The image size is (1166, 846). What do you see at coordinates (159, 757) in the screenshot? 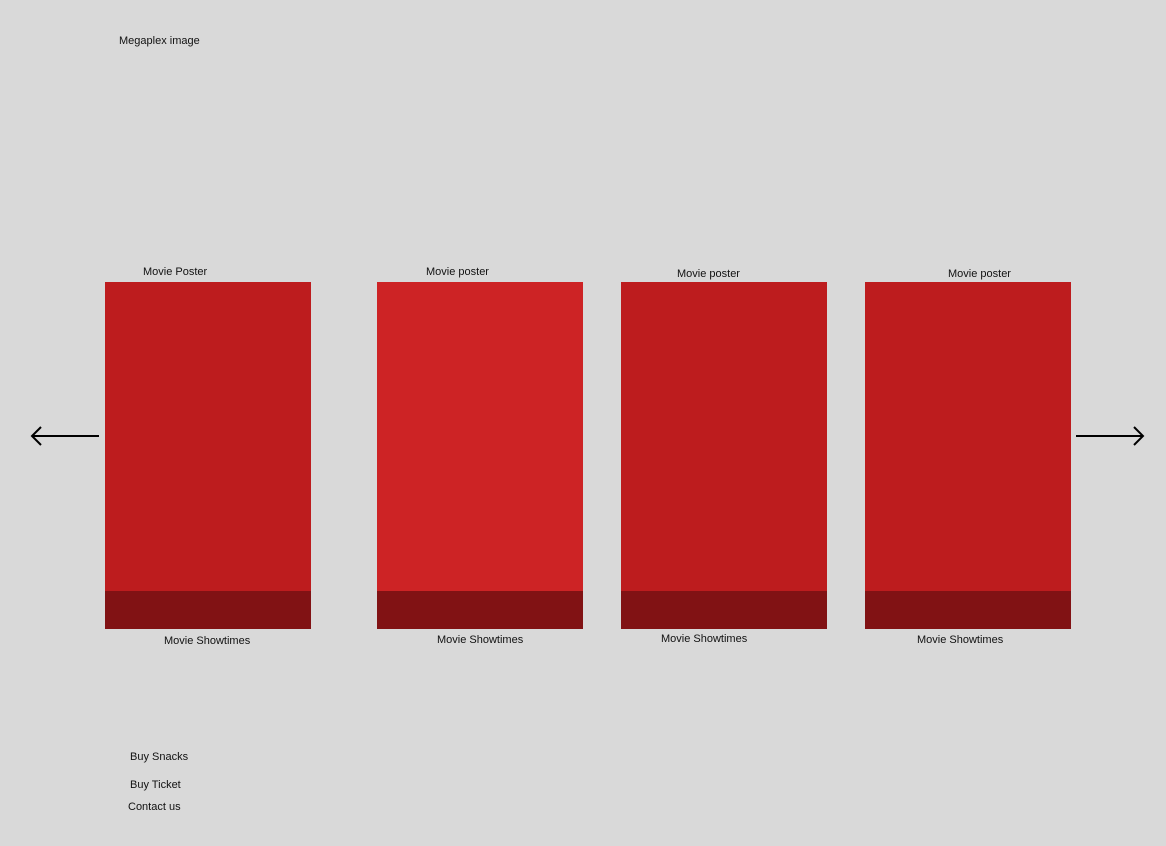
I see `buy-snacks-link: Buy Snacks` at bounding box center [159, 757].